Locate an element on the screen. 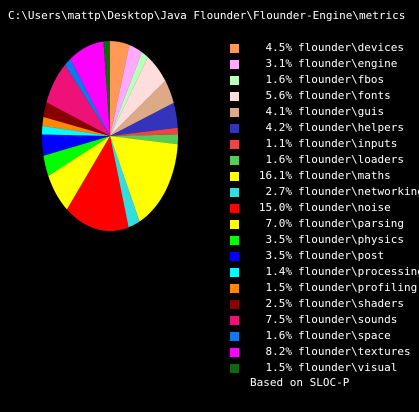  legend-item-noise: 15.0% flounder\noise is located at coordinates (324, 208).